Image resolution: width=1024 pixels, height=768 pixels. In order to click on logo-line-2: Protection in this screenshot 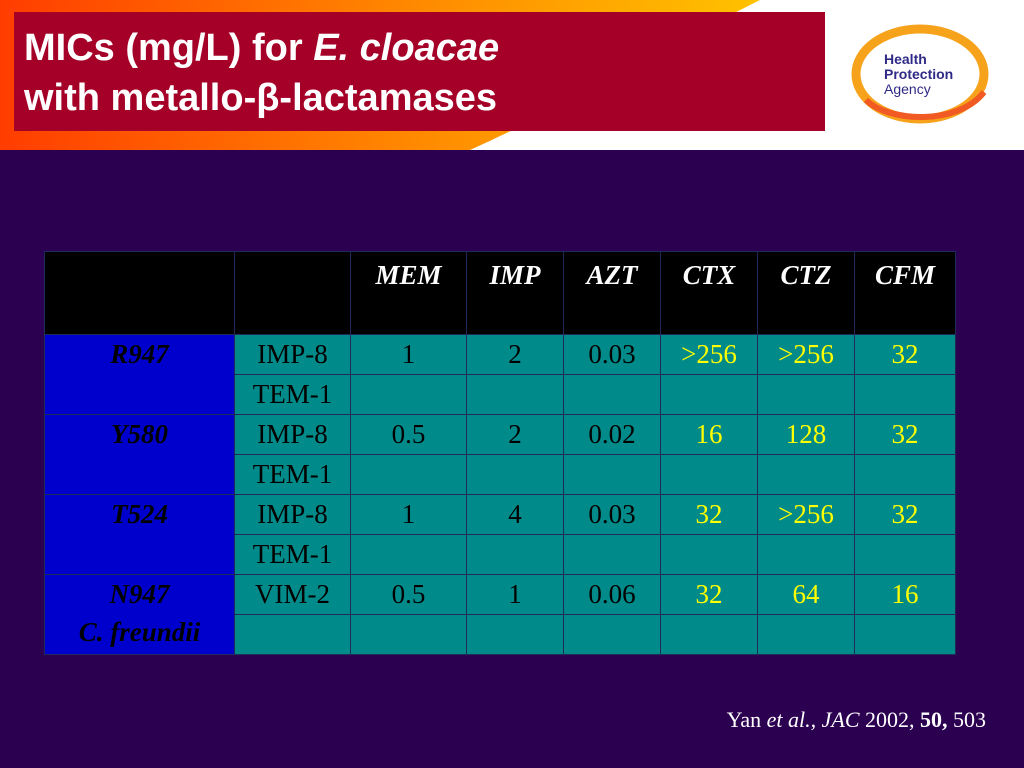, I will do `click(919, 74)`.